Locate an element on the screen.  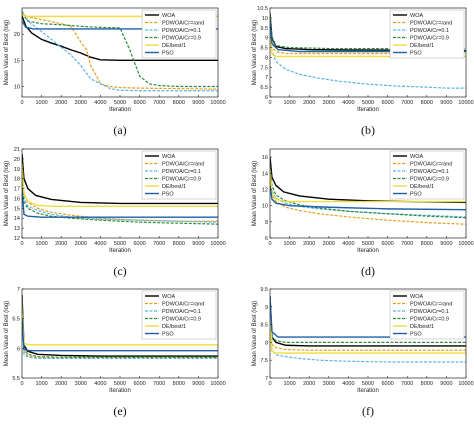
y-tick-label: 20 is located at coordinates (17, 160).